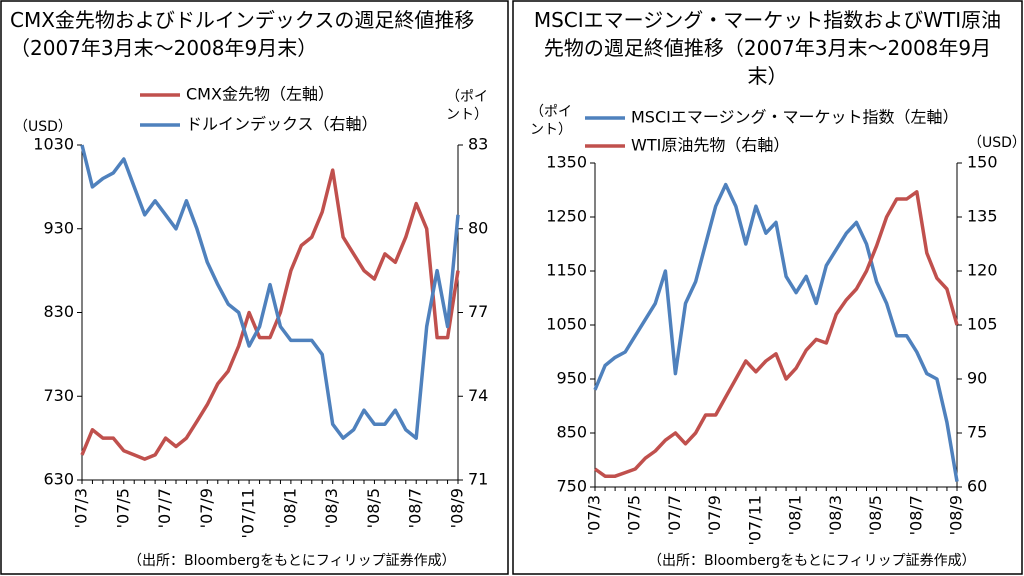 This screenshot has width=1024, height=576. Describe the element at coordinates (260, 94) in the screenshot. I see `legend-label: CMX金先物（左軸）` at that location.